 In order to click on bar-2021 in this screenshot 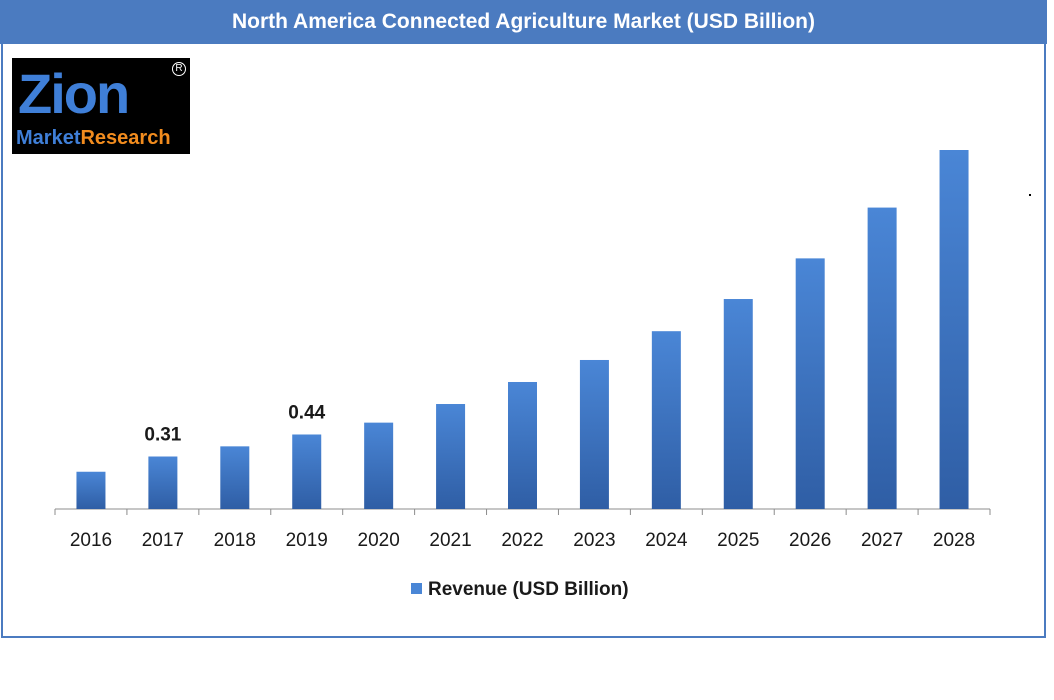, I will do `click(451, 456)`.